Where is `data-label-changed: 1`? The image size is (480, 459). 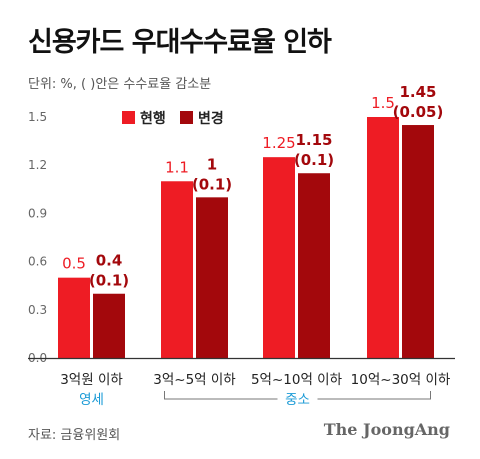
data-label-changed: 1 is located at coordinates (212, 164).